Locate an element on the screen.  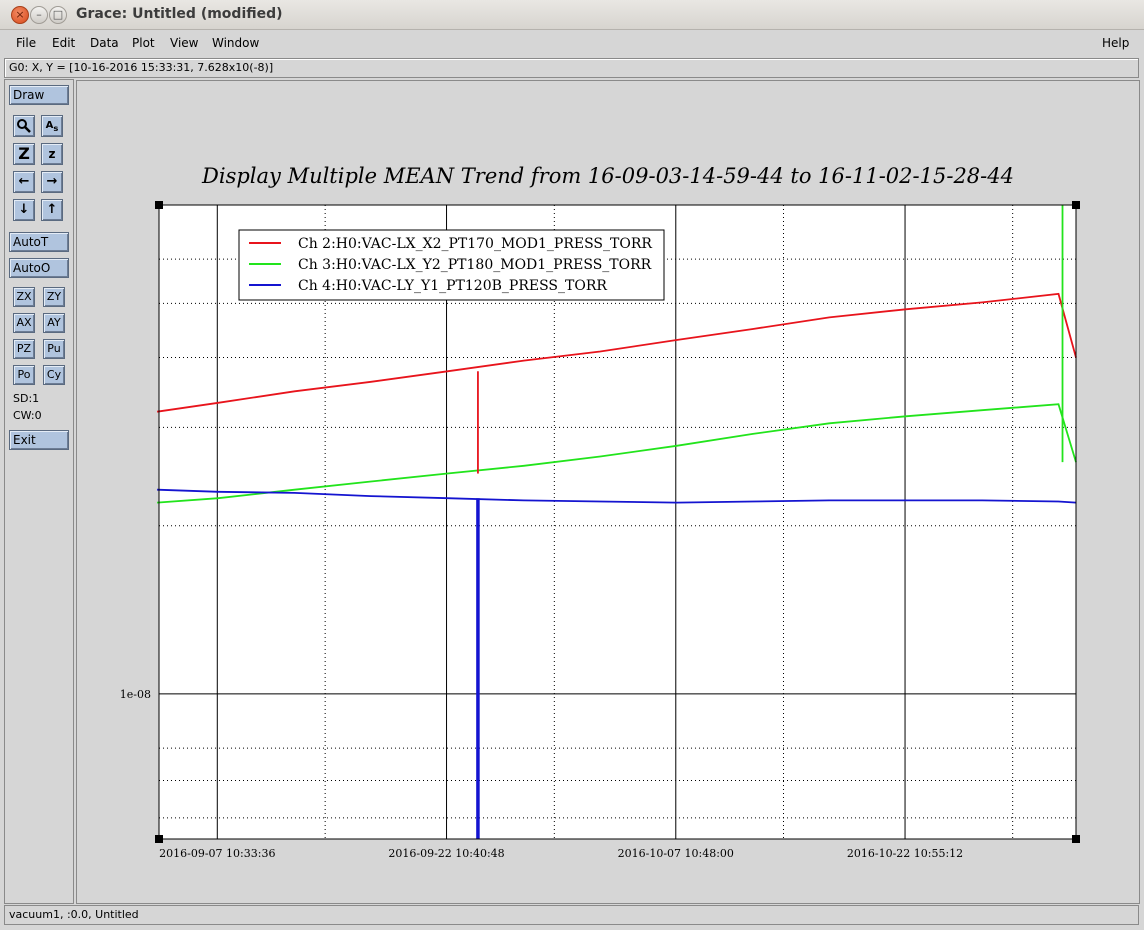
legend-entry: Ch 2:H0:VAC-LX_X2_PT170_MOD1_PRESS_TORR is located at coordinates (475, 244).